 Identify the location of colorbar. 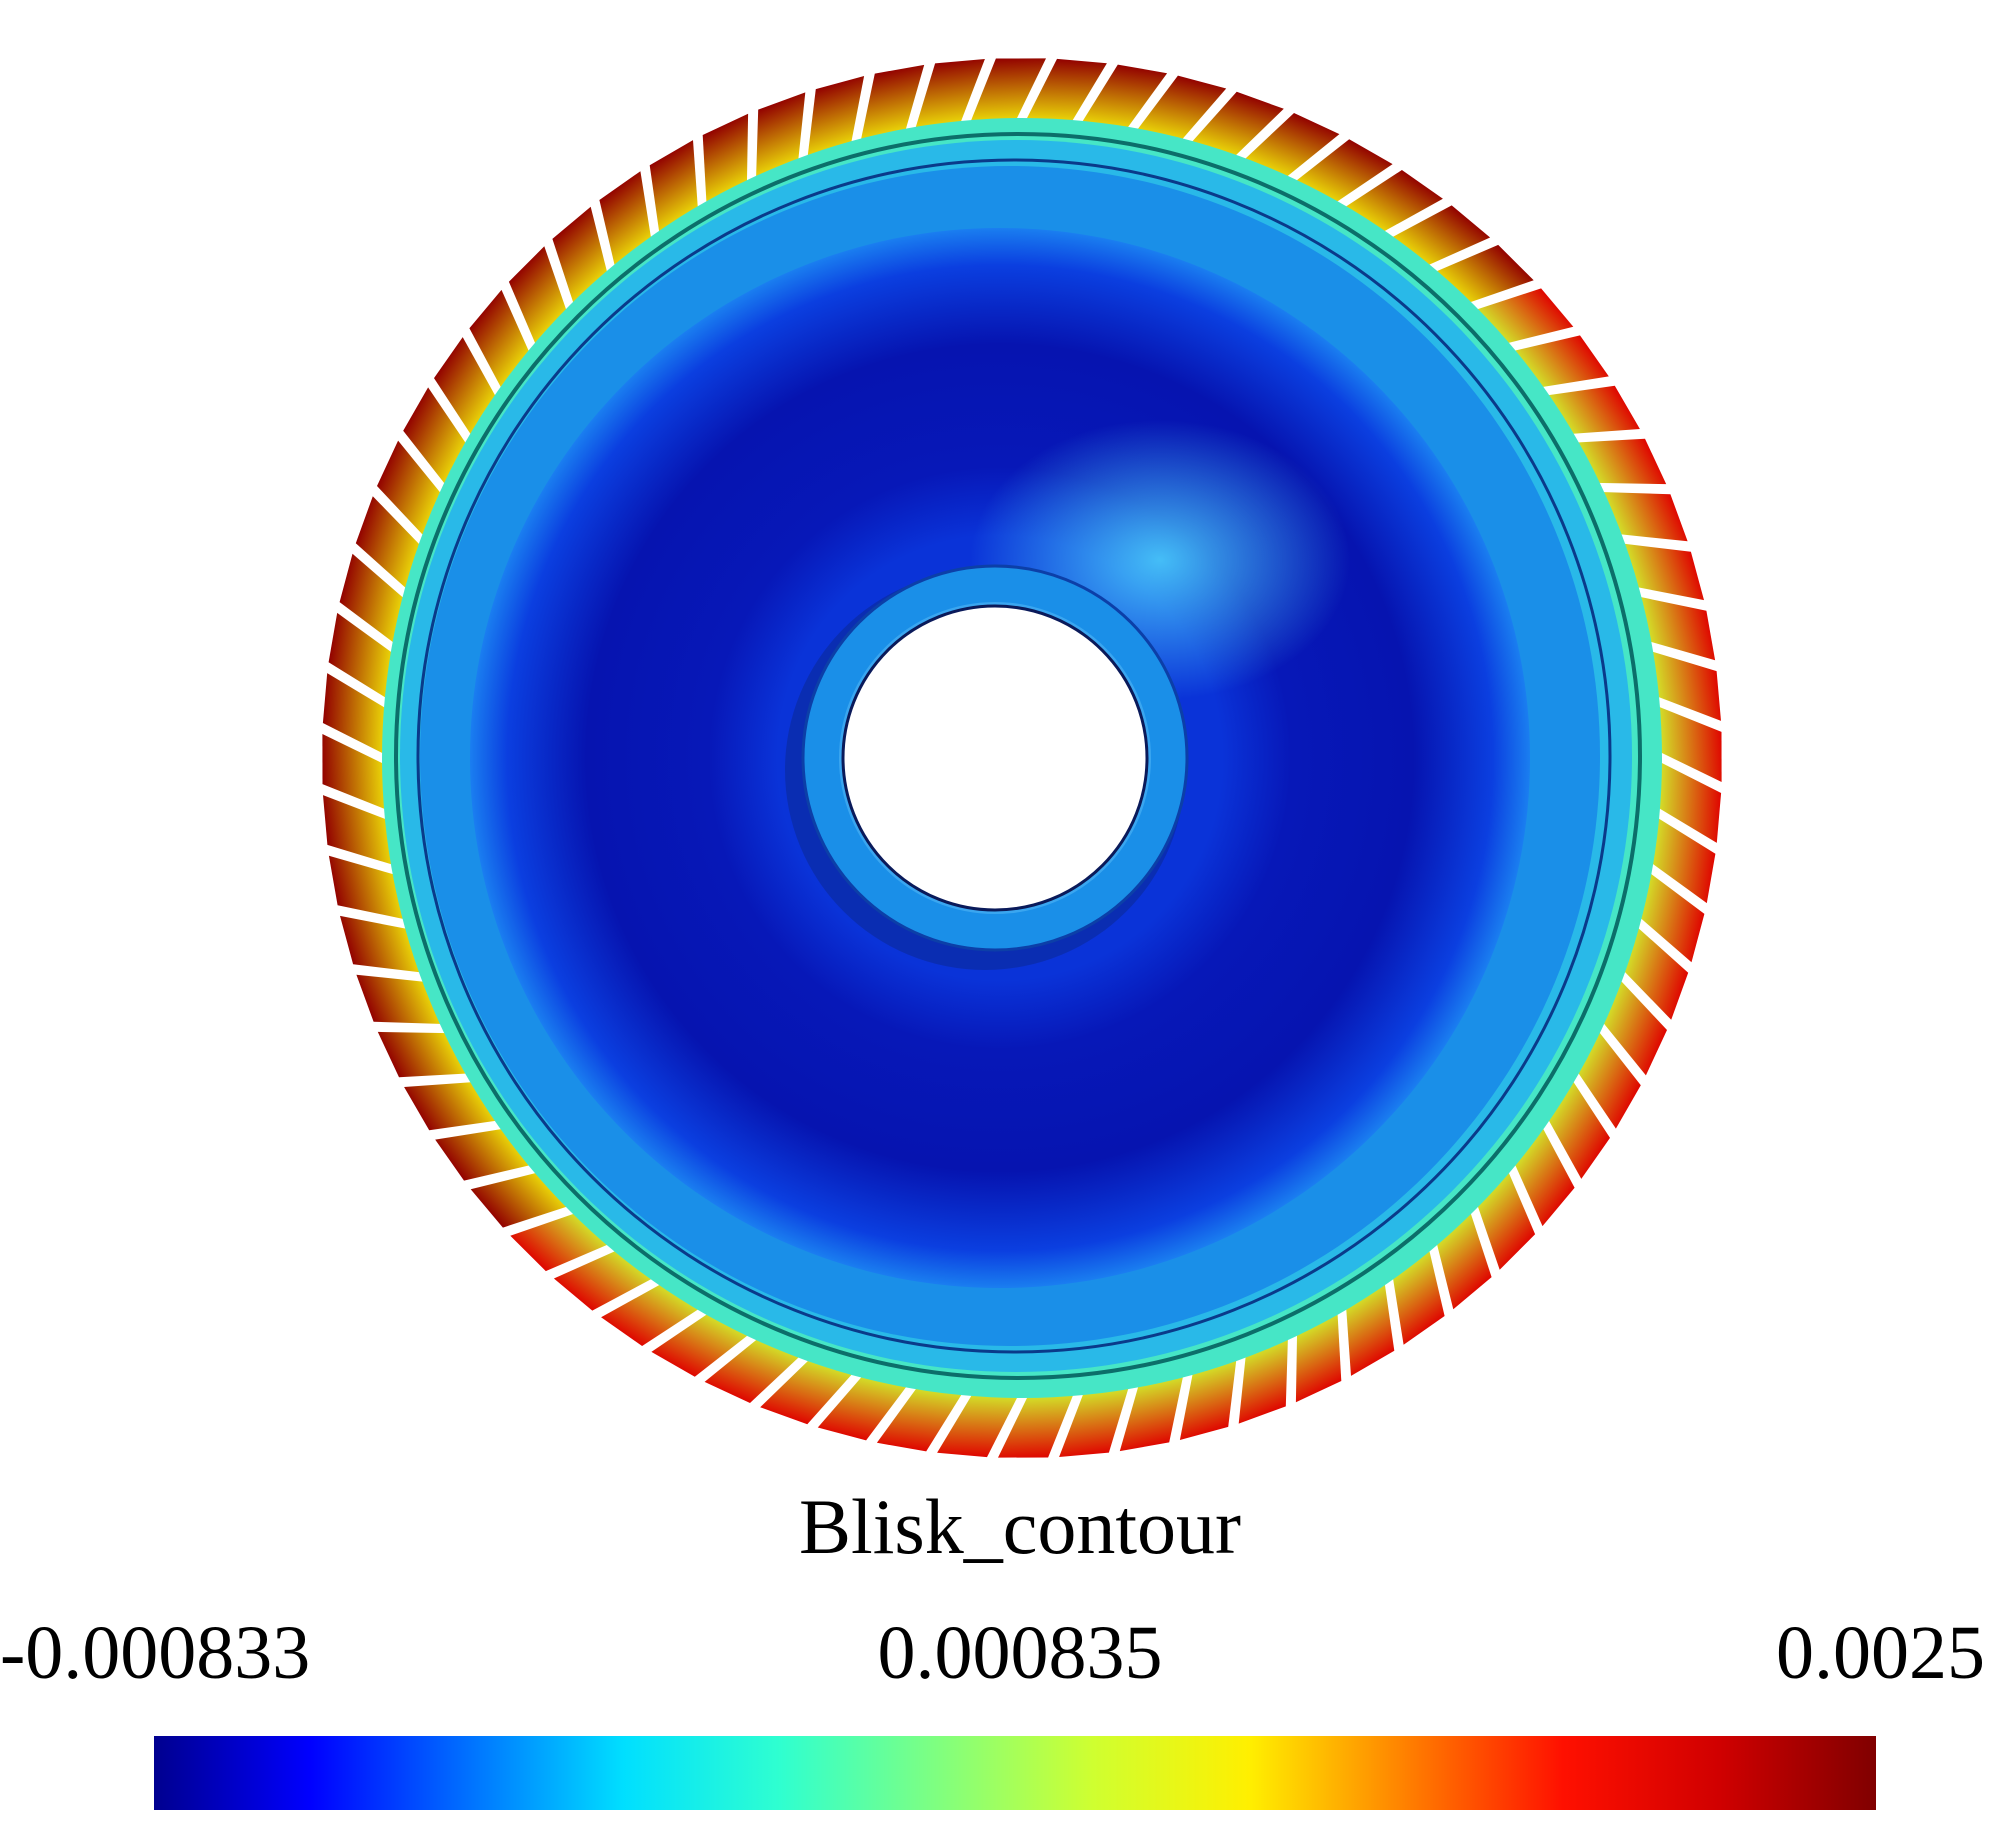
(1015, 1773).